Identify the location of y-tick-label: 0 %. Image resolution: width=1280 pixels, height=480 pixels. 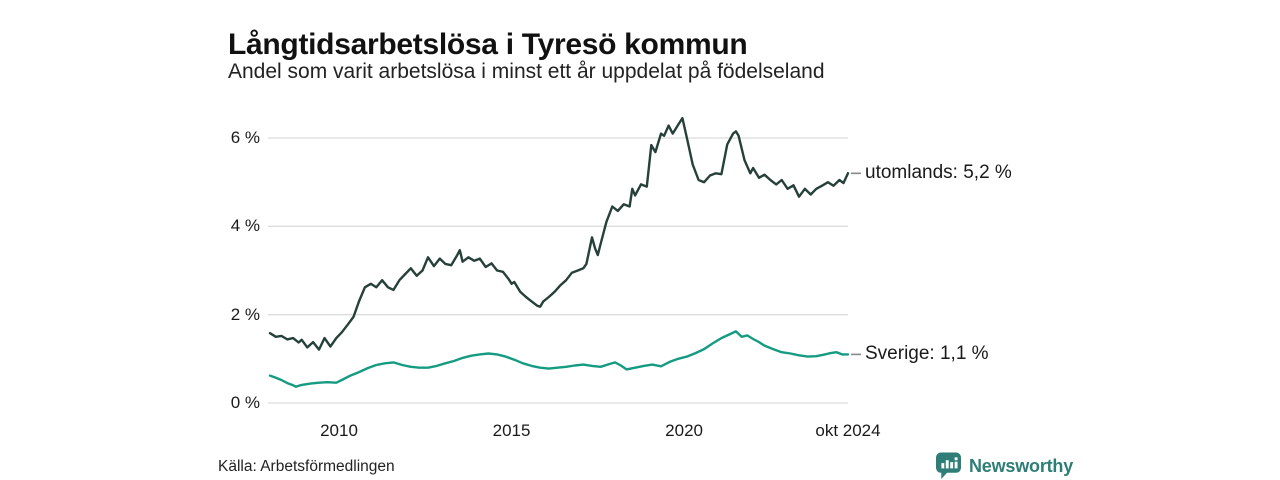
(245, 402).